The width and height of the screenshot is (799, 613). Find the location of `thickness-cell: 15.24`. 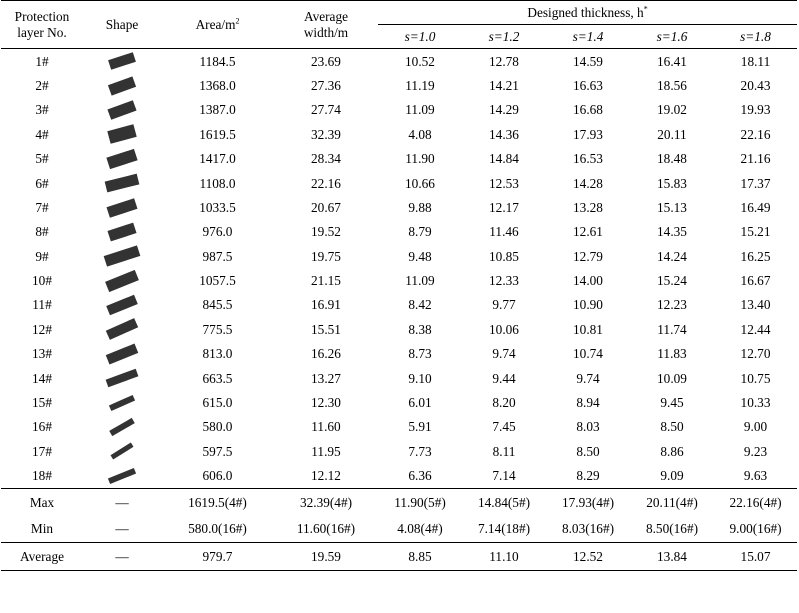

thickness-cell: 15.24 is located at coordinates (672, 281).